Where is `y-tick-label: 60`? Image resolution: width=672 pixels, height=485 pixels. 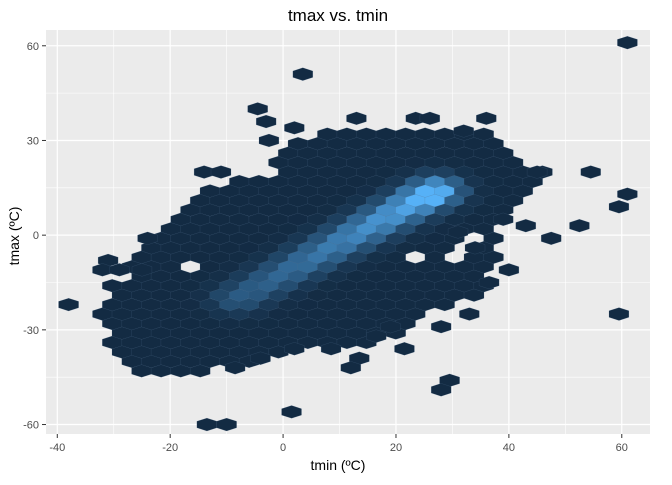 y-tick-label: 60 is located at coordinates (33, 47).